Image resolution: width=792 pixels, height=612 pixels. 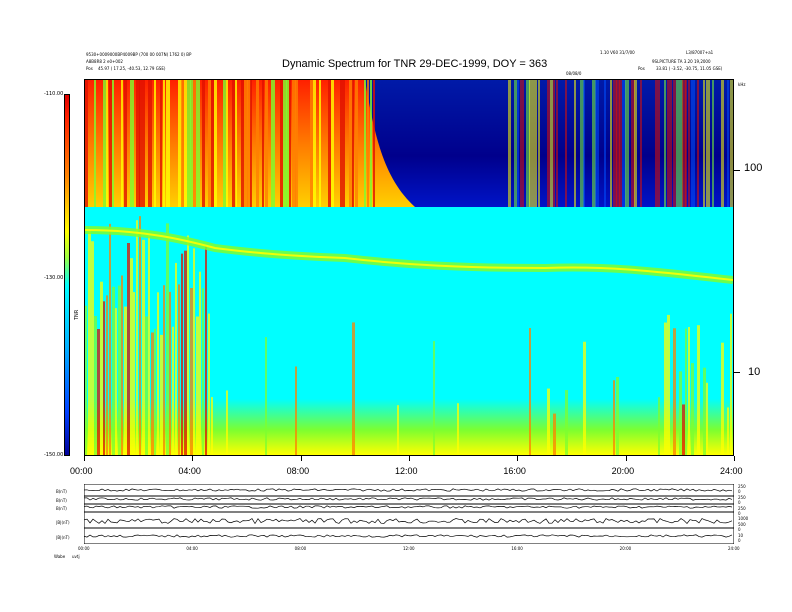 What do you see at coordinates (754, 372) in the screenshot?
I see `y-tick-10: 10` at bounding box center [754, 372].